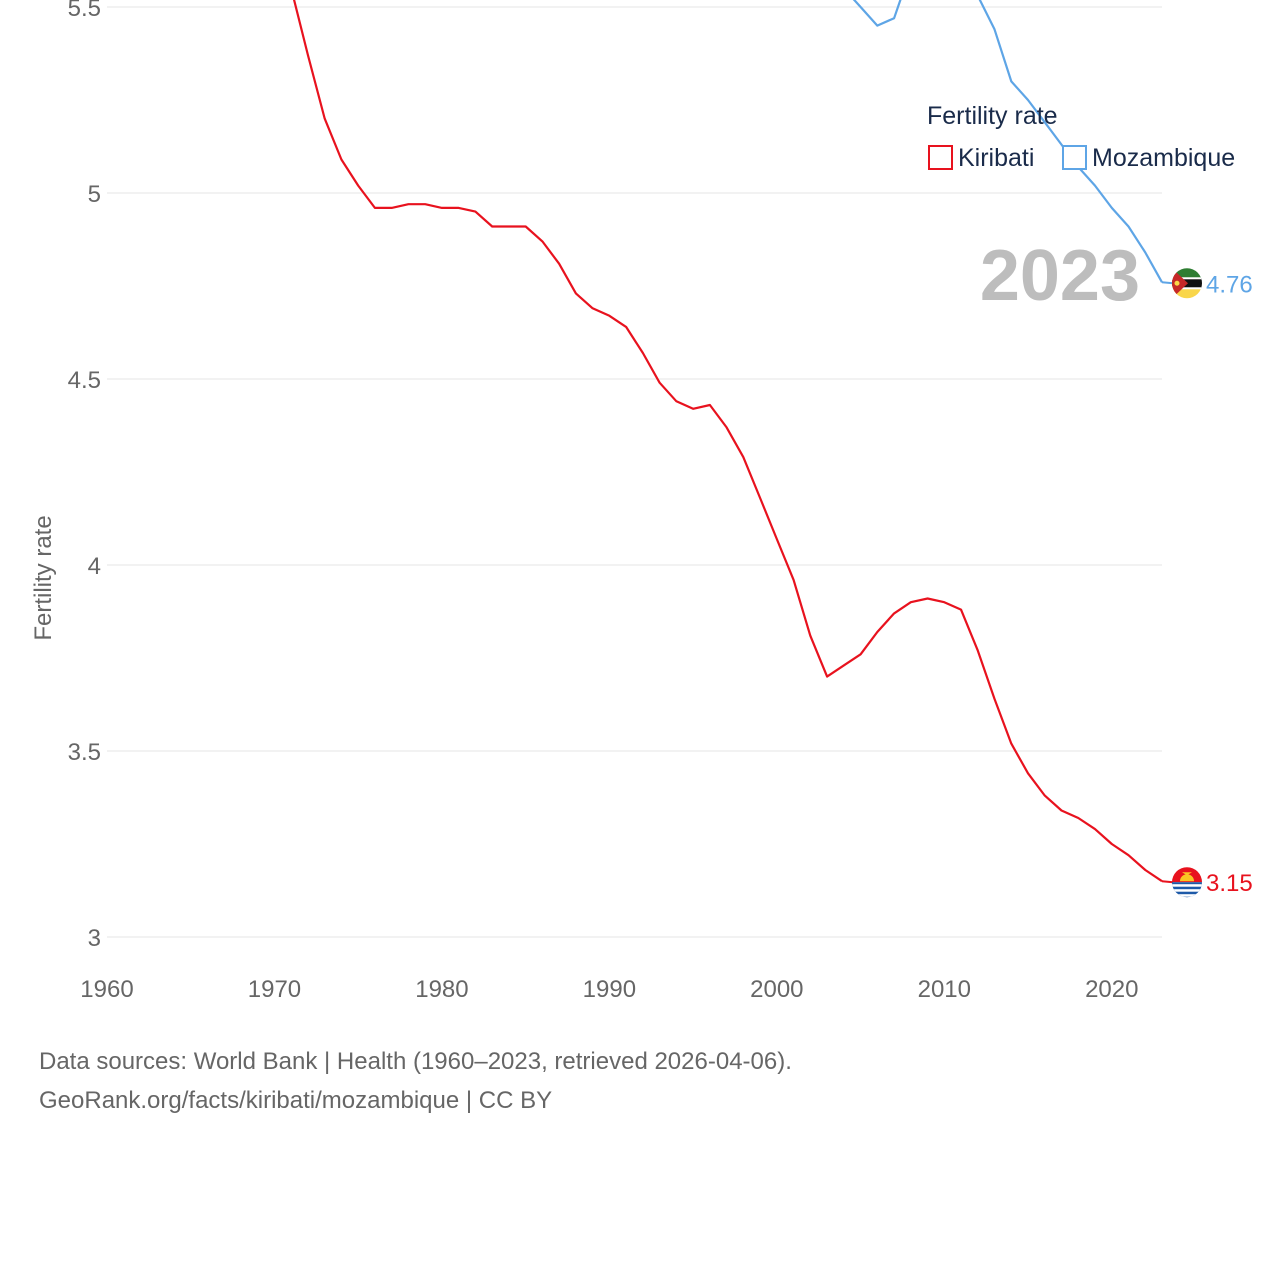  Describe the element at coordinates (84, 752) in the screenshot. I see `y-tick-label: 3.5` at that location.